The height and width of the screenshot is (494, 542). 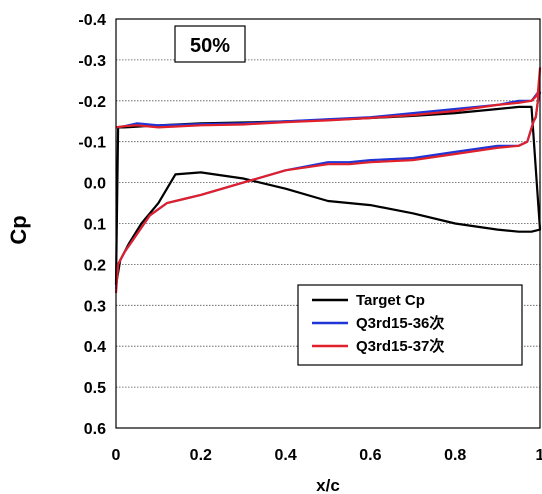 What do you see at coordinates (539, 455) in the screenshot?
I see `x-tick-label: 1` at bounding box center [539, 455].